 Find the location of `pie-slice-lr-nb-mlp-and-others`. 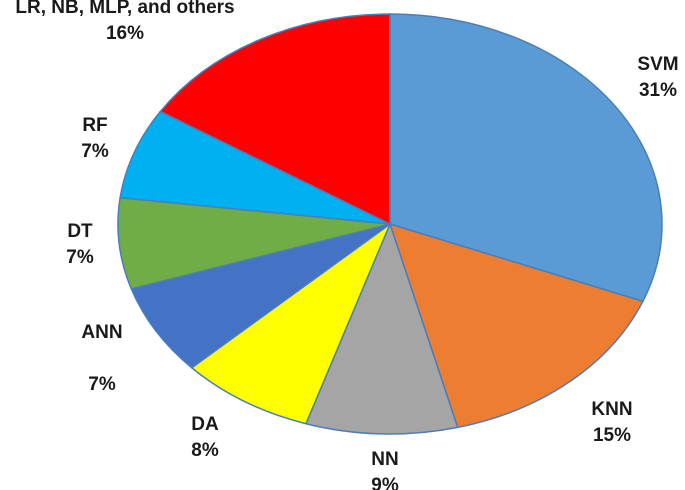

pie-slice-lr-nb-mlp-and-others is located at coordinates (275, 119).